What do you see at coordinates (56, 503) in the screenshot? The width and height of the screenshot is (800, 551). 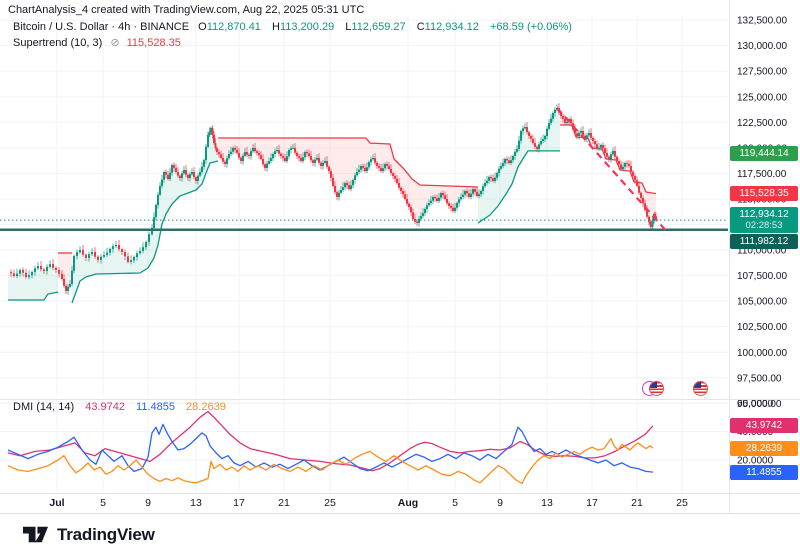 I see `svg-text: Jul` at bounding box center [56, 503].